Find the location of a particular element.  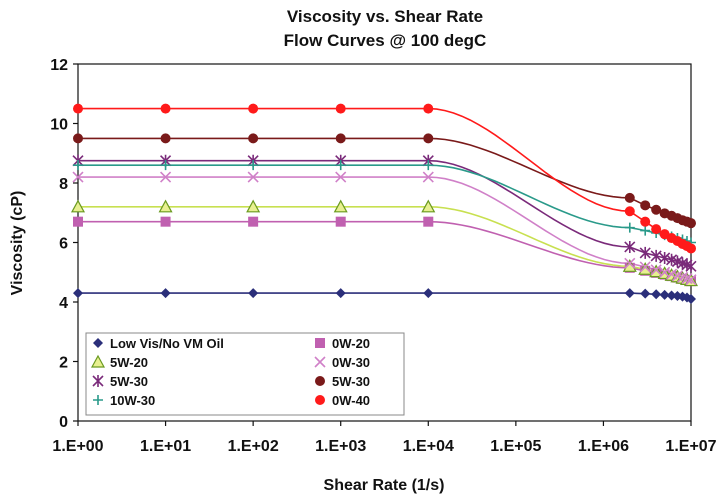

y-tick-label: 4 is located at coordinates (63, 303).